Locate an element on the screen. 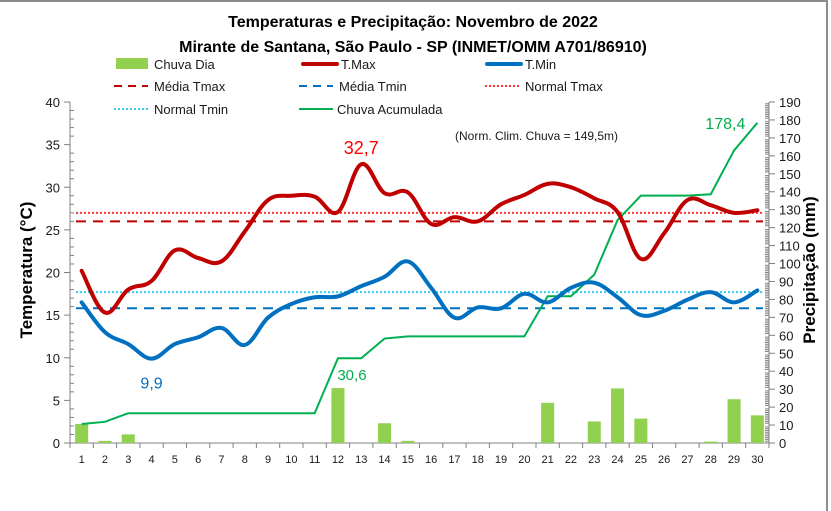 This screenshot has height=511, width=831. annotation-max-temp: 32,7 is located at coordinates (361, 148).